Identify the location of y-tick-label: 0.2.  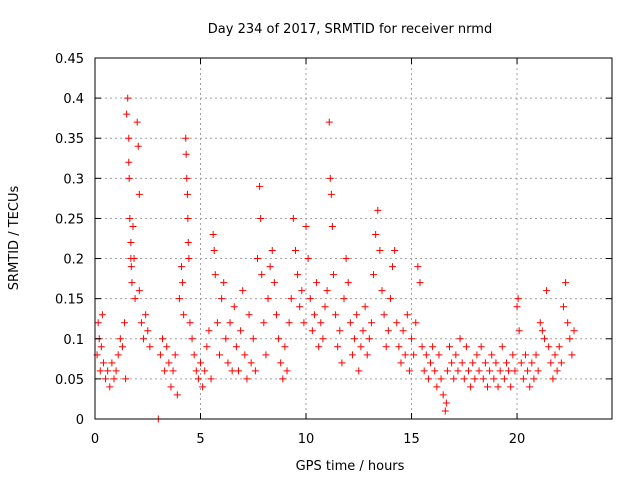
(73, 260).